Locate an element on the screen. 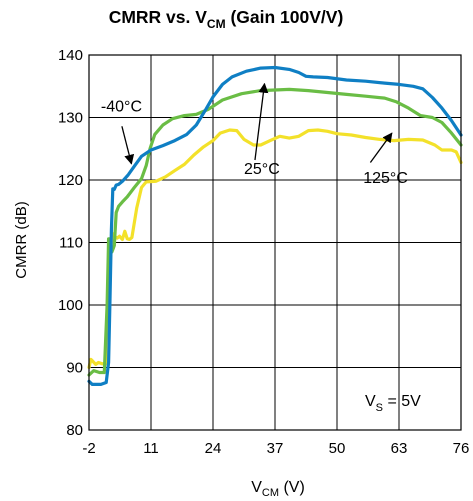  chart-title-main: CMRR vs. V is located at coordinates (158, 17).